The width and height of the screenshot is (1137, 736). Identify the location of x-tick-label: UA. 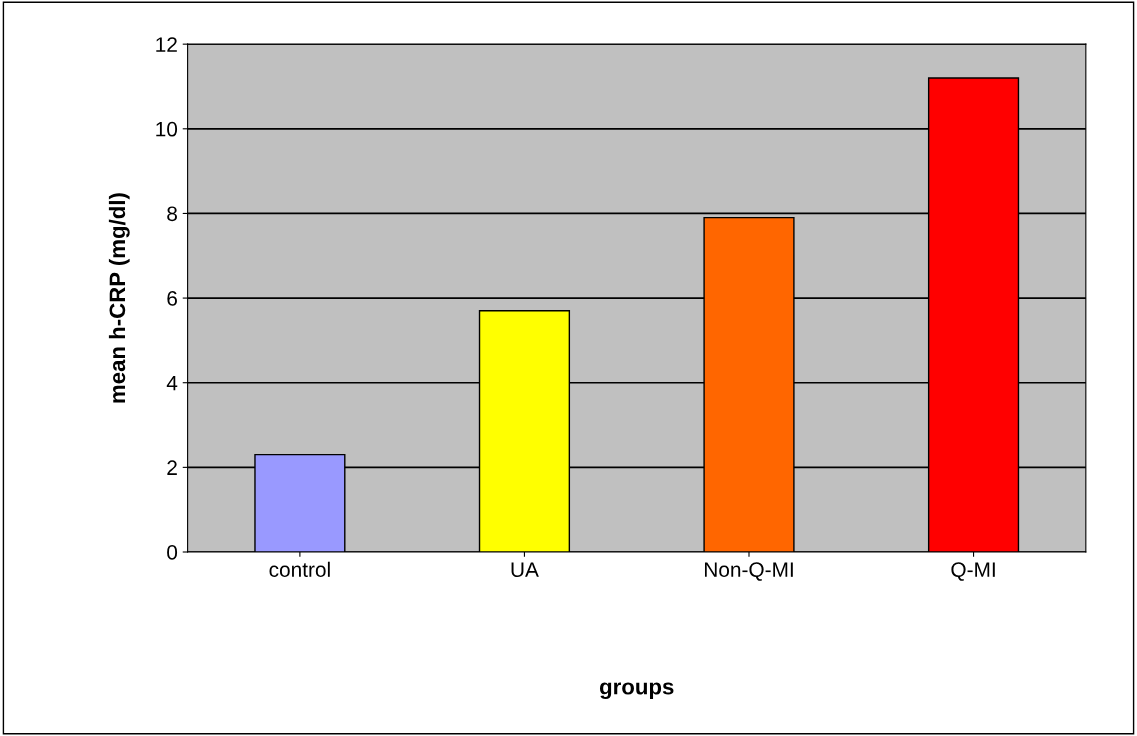
(525, 570).